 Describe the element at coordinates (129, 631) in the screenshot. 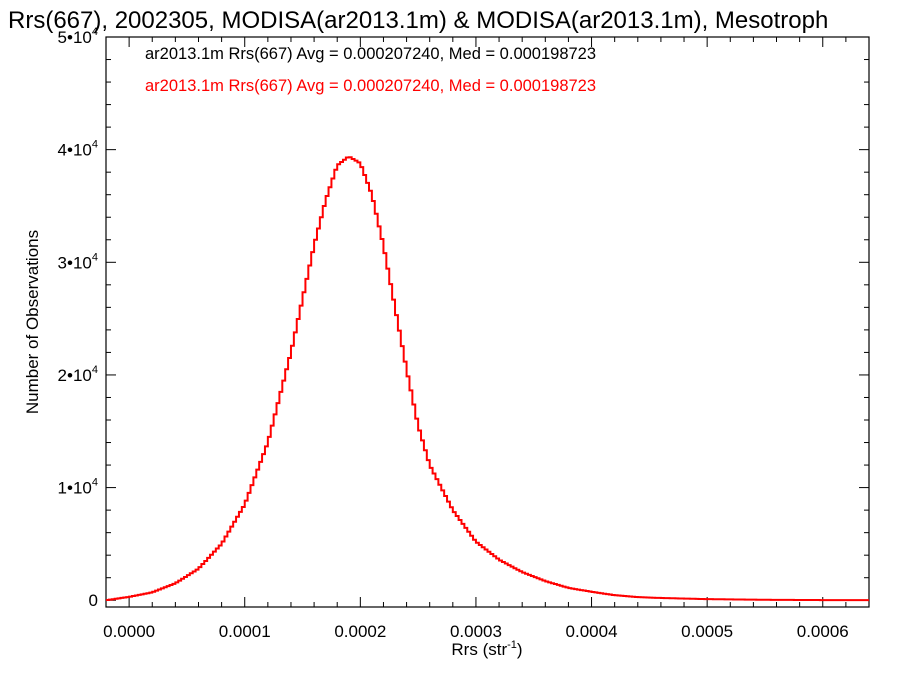

I see `x-tick-label: 0.0000` at that location.